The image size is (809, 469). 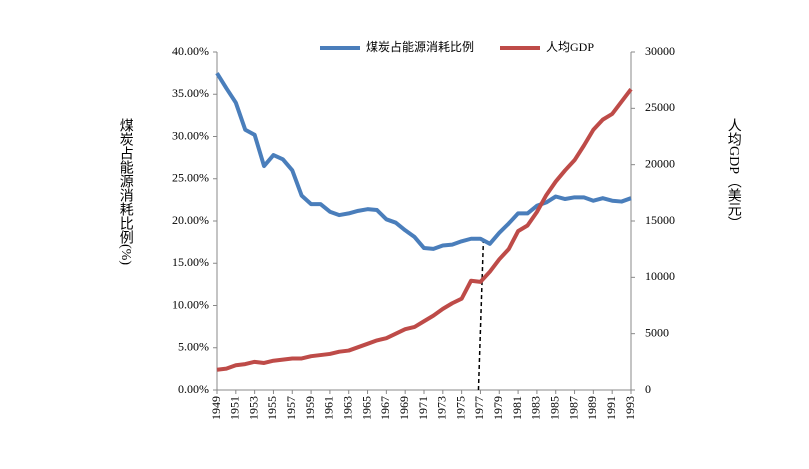 What do you see at coordinates (193, 347) in the screenshot?
I see `y-tick-label: 5.00%` at bounding box center [193, 347].